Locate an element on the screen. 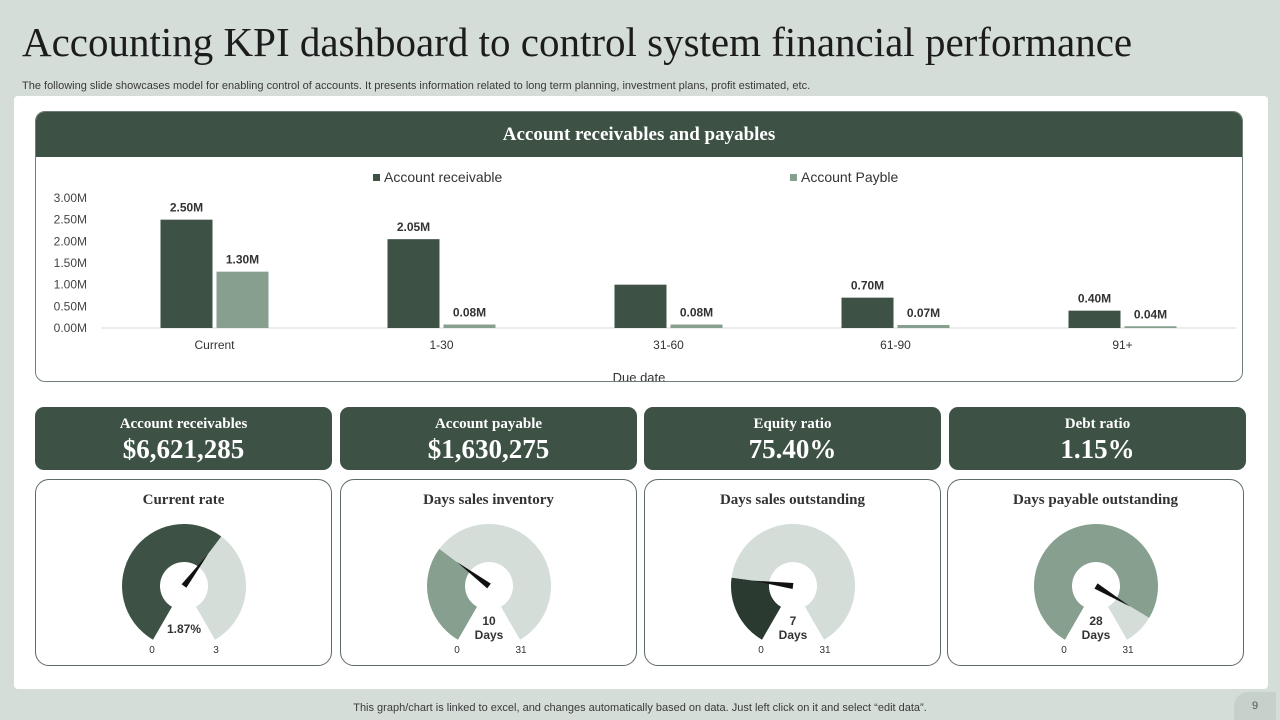  x-tick-label: Current is located at coordinates (214, 345).